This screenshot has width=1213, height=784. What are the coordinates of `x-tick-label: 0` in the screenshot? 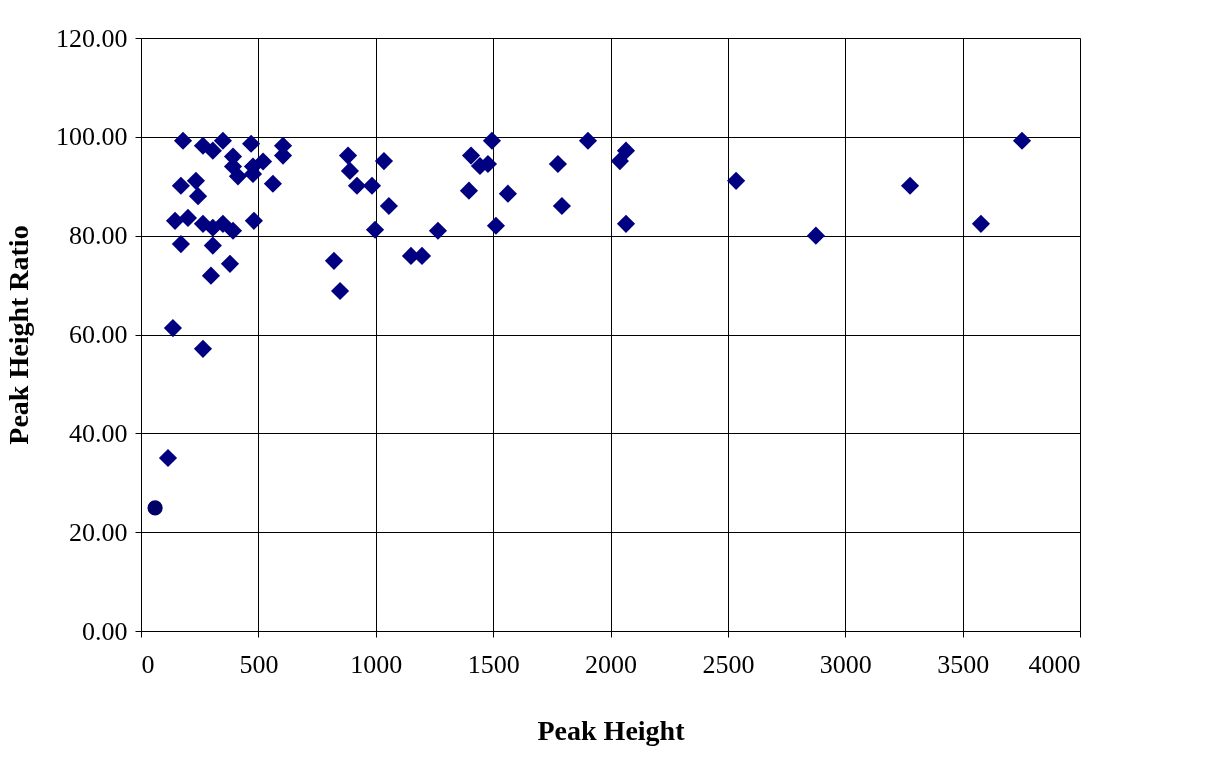 It's located at (148, 664).